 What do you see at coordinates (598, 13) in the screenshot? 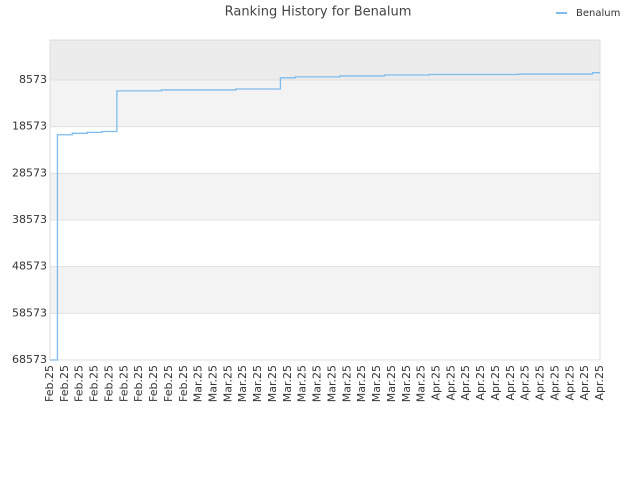
I see `legend-label: Benalum` at bounding box center [598, 13].